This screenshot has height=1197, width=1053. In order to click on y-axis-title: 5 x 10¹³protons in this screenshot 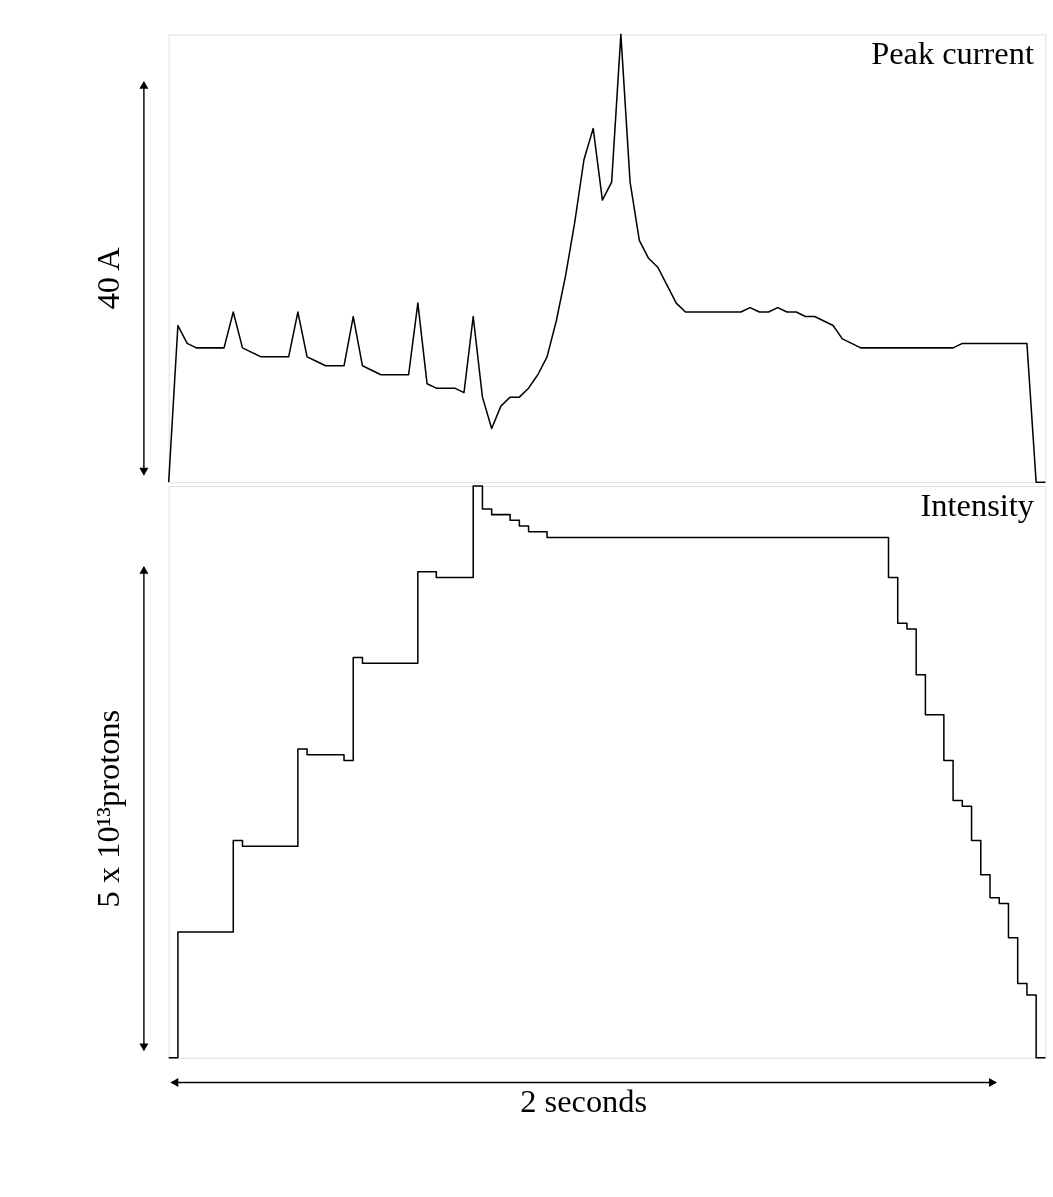, I will do `click(108, 808)`.